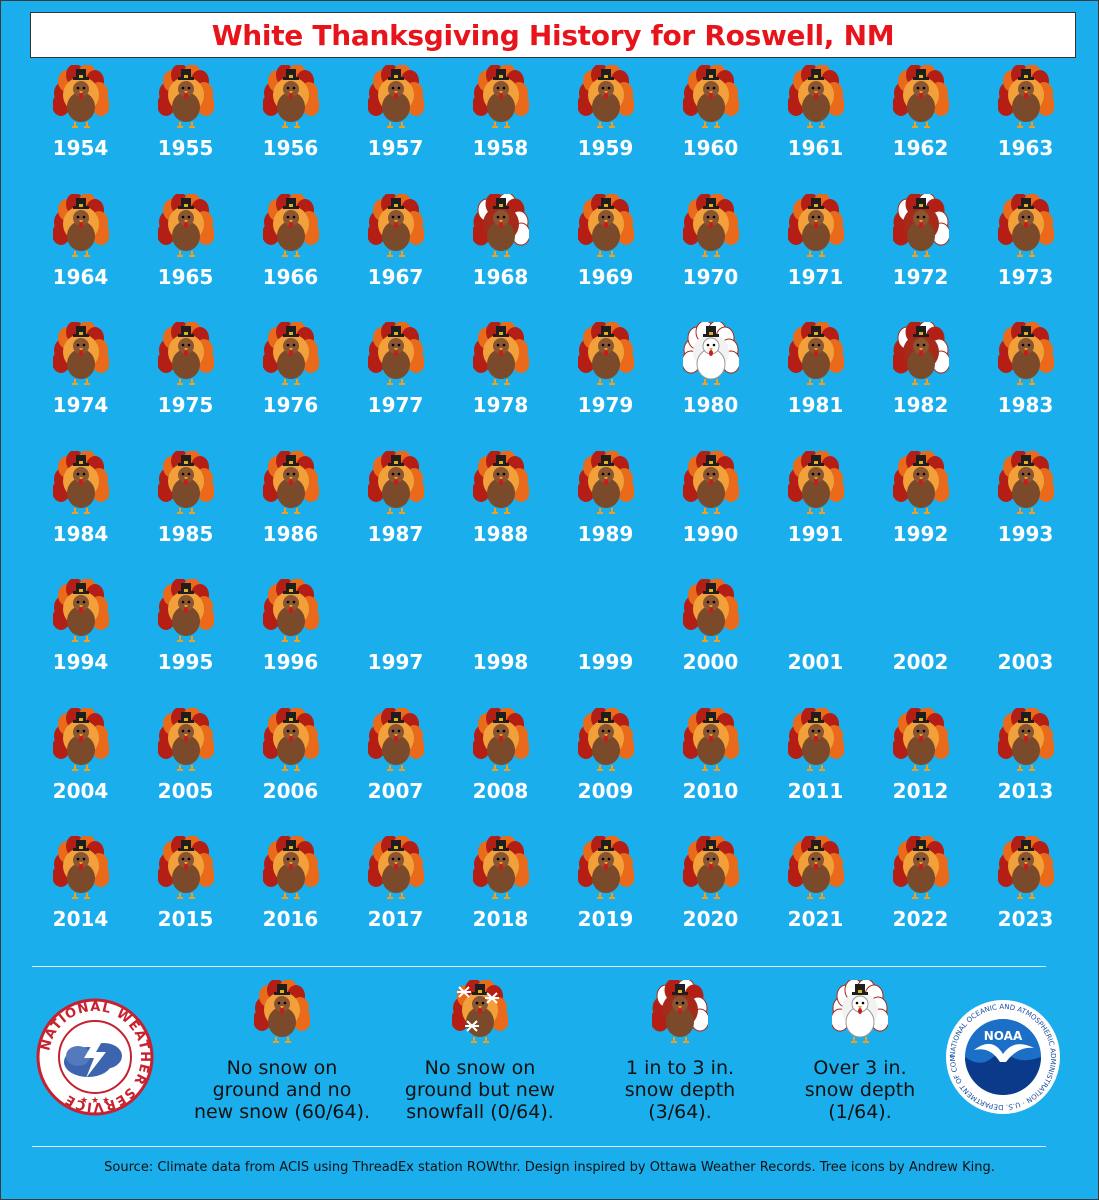 This screenshot has height=1200, width=1099. I want to click on year-cell: 1975, so click(185, 387).